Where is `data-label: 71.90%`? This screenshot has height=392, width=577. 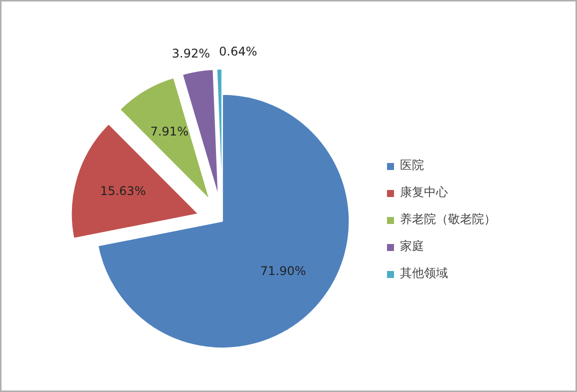 data-label: 71.90% is located at coordinates (283, 271).